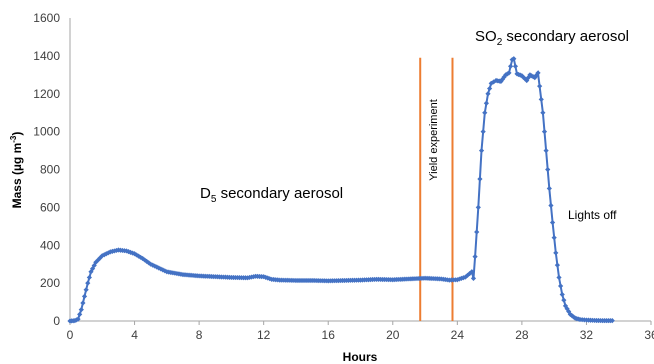 This screenshot has width=654, height=364. What do you see at coordinates (50, 170) in the screenshot?
I see `y-tick-label: 800` at bounding box center [50, 170].